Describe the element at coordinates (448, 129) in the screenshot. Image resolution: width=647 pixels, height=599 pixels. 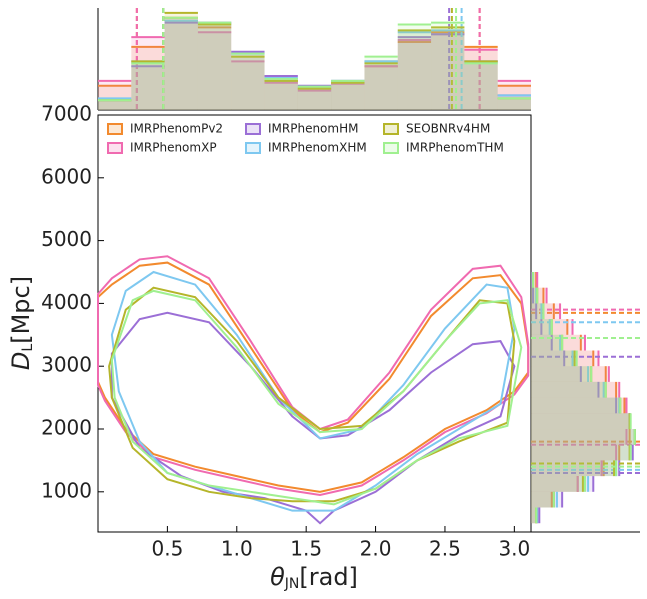
I see `legend-label: SEOBNRv4HM` at that location.